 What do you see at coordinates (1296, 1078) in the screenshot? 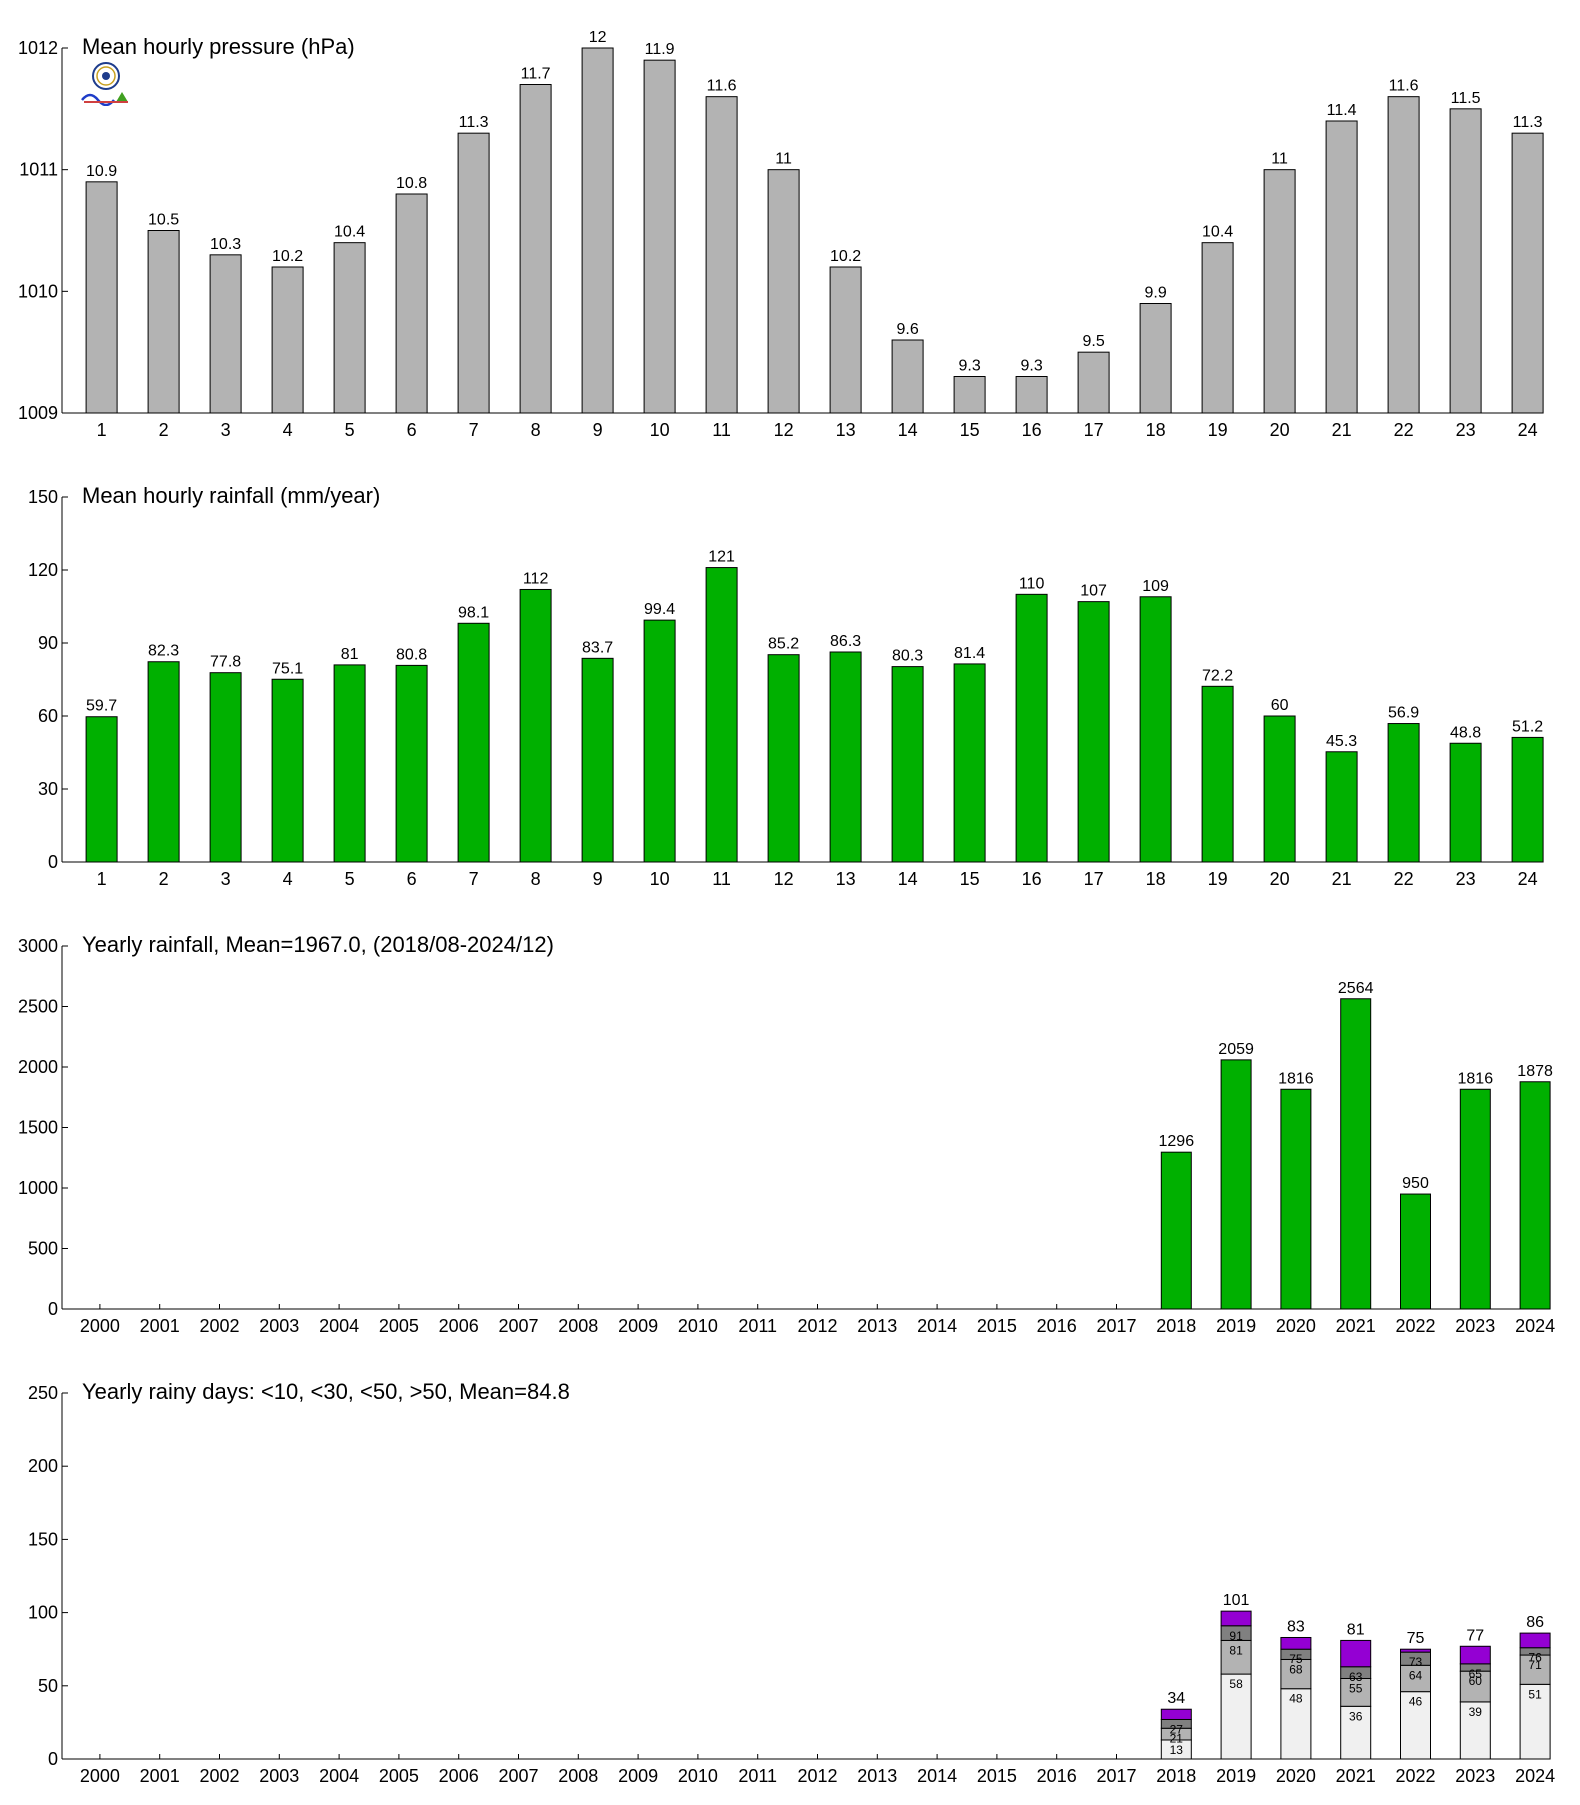
I see `bar-value-label: 1816` at bounding box center [1296, 1078].